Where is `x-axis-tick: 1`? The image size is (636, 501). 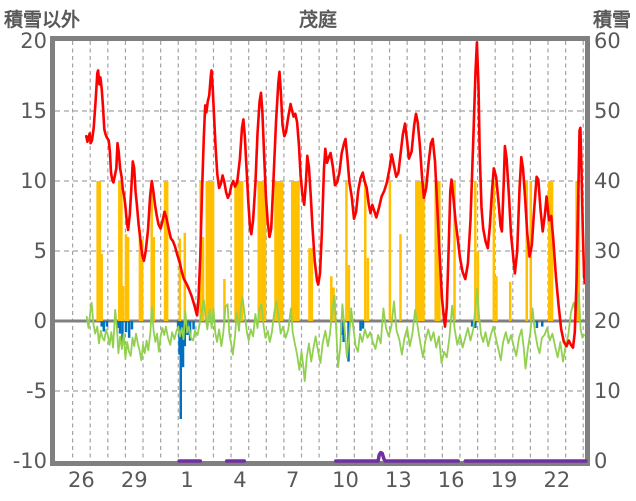 x-axis-tick: 1 is located at coordinates (186, 480).